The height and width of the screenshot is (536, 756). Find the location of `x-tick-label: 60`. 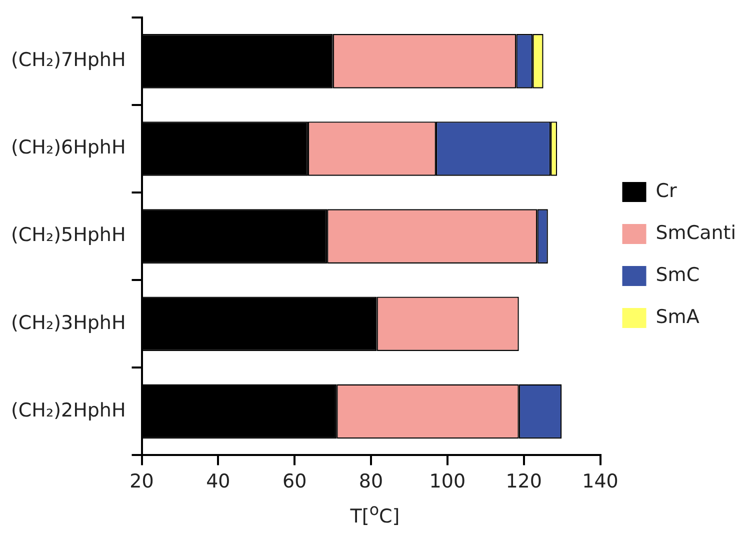

x-tick-label: 60 is located at coordinates (294, 481).